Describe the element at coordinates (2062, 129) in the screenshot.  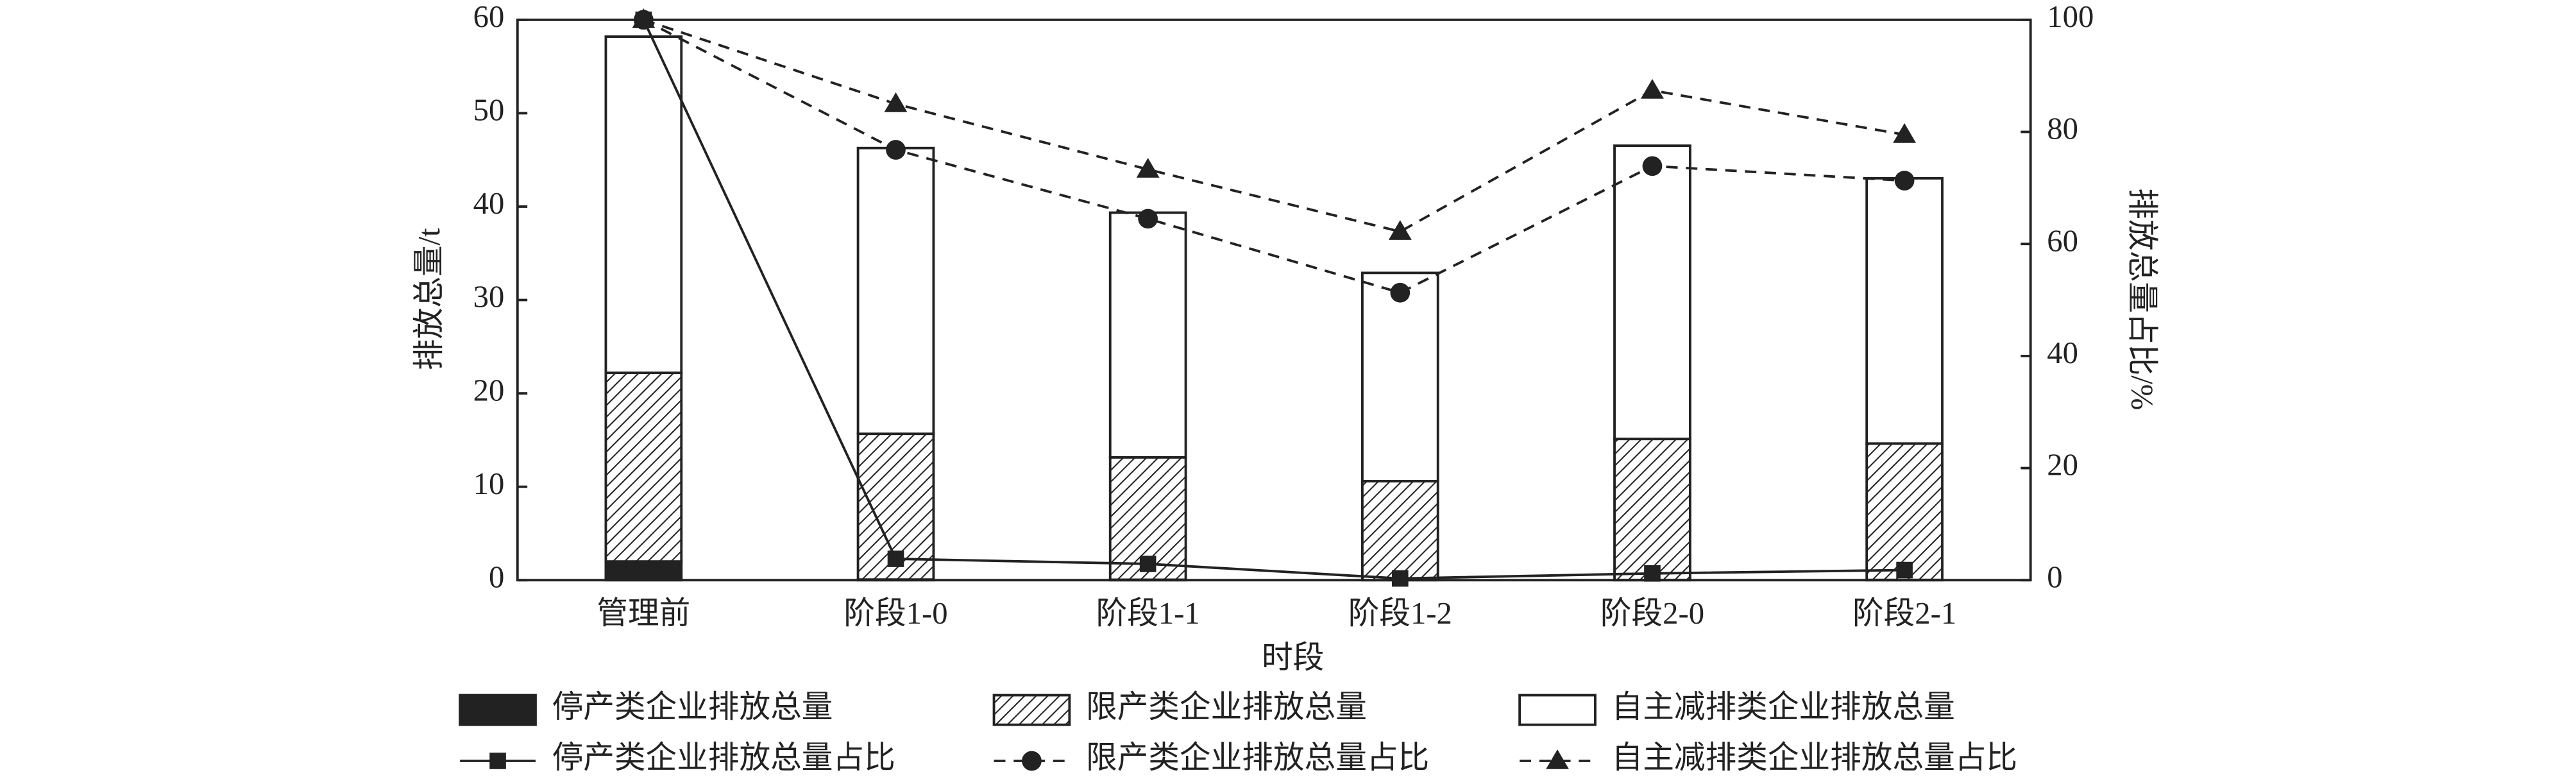
I see `y2-tick-label: 80` at that location.